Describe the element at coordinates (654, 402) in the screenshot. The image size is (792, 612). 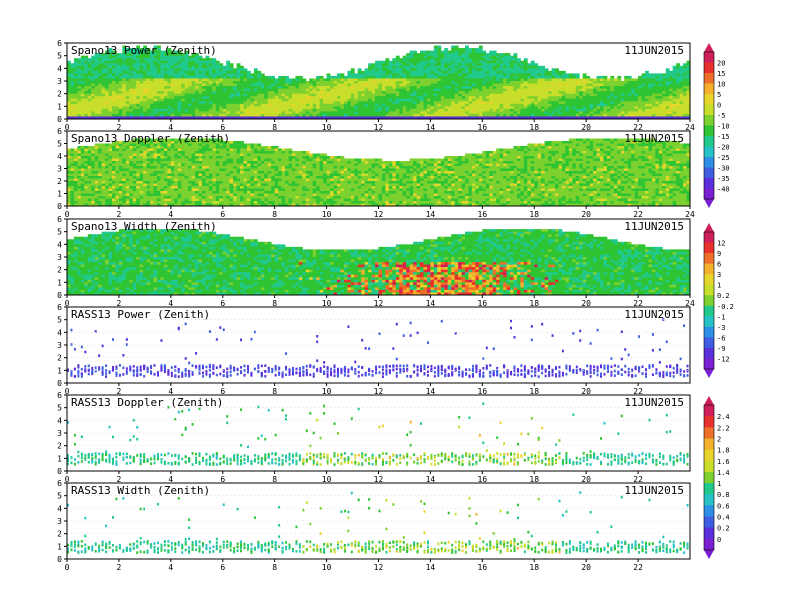
I see `panel-date: 11JUN2015` at that location.